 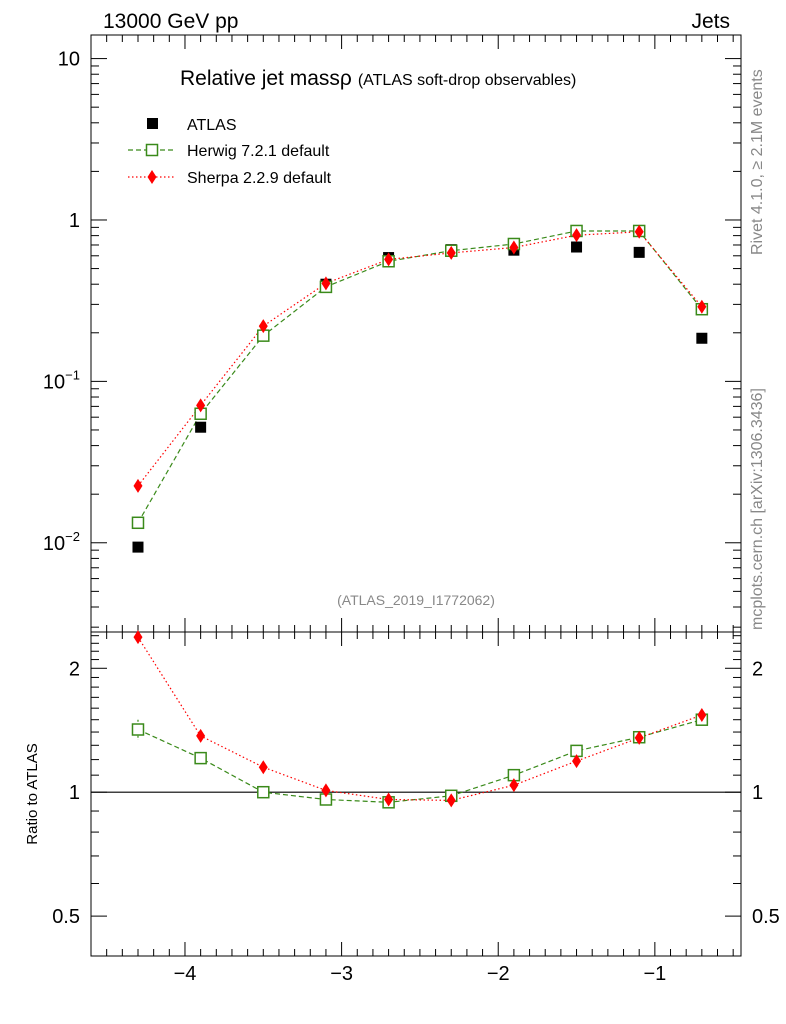 What do you see at coordinates (498, 974) in the screenshot?
I see `x-tick-label: −2` at bounding box center [498, 974].